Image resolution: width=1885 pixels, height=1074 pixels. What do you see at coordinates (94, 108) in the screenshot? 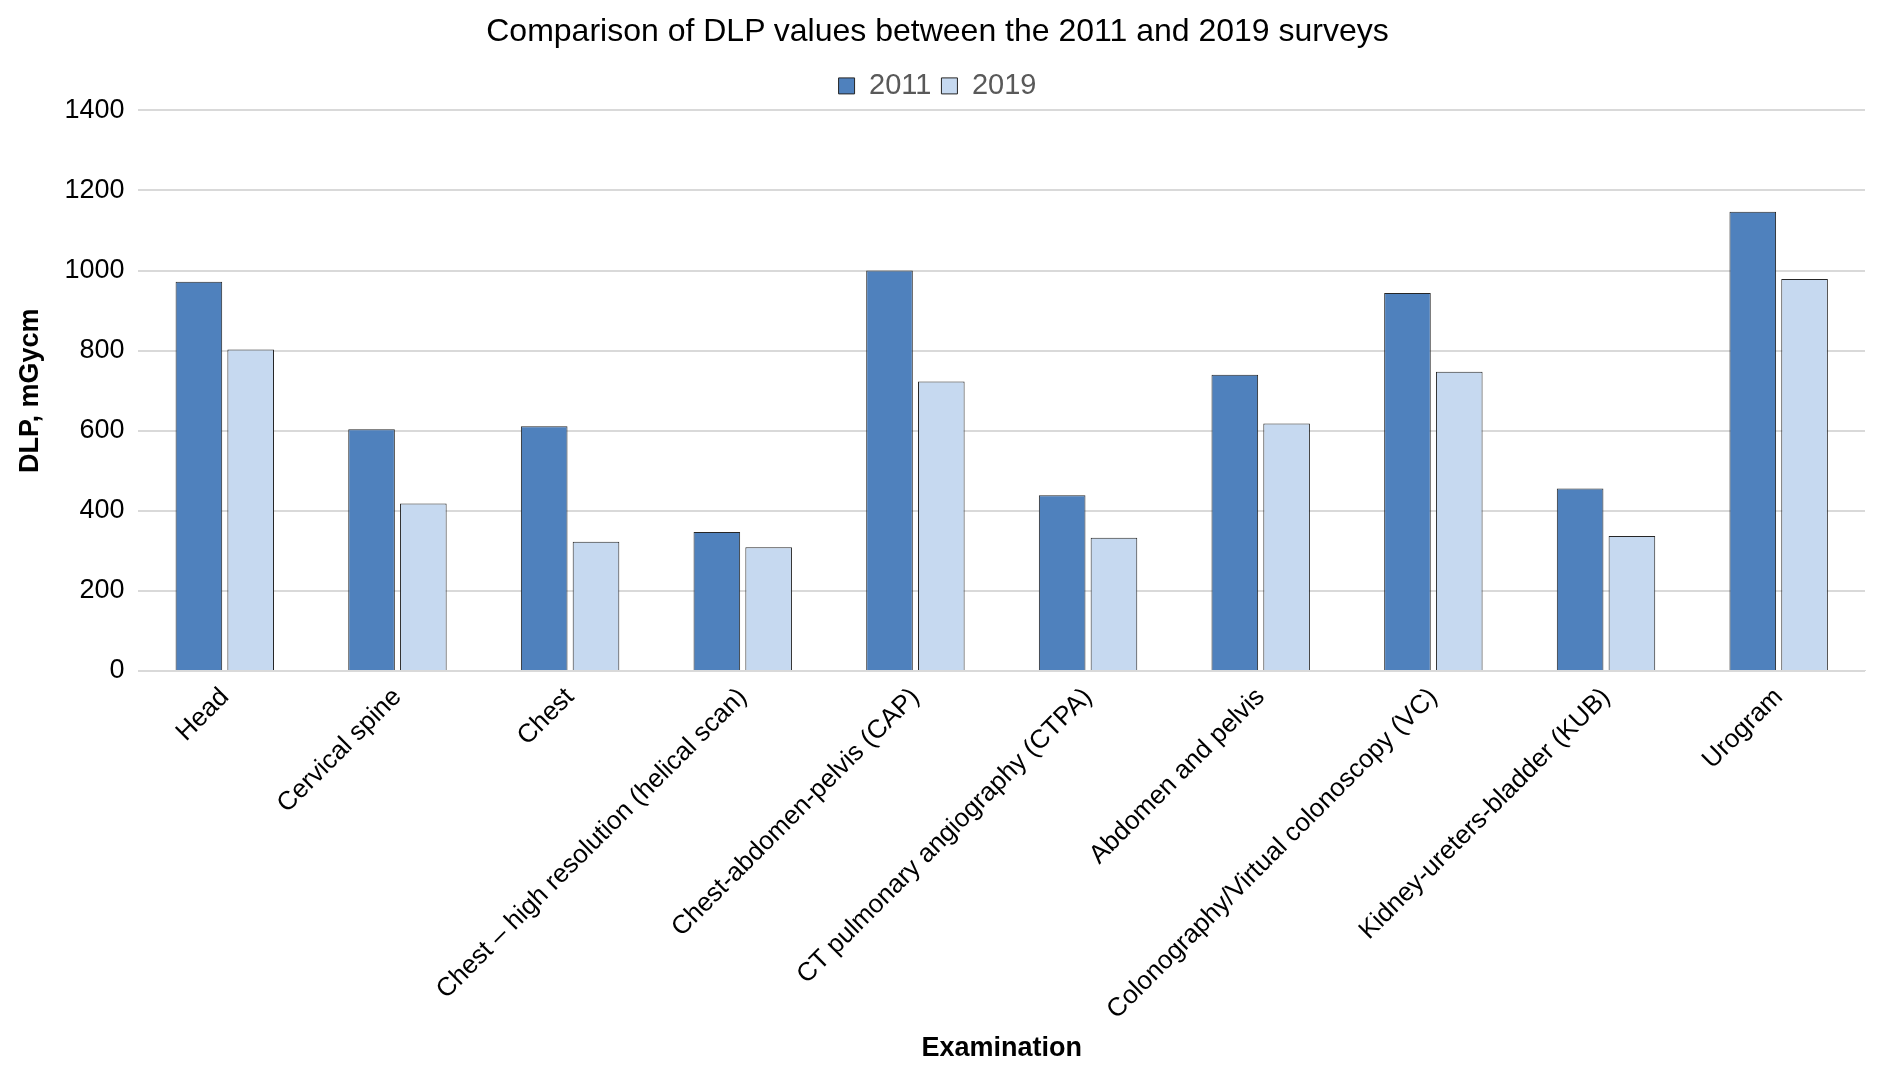
I see `y-tick-label: 1400` at bounding box center [94, 108].